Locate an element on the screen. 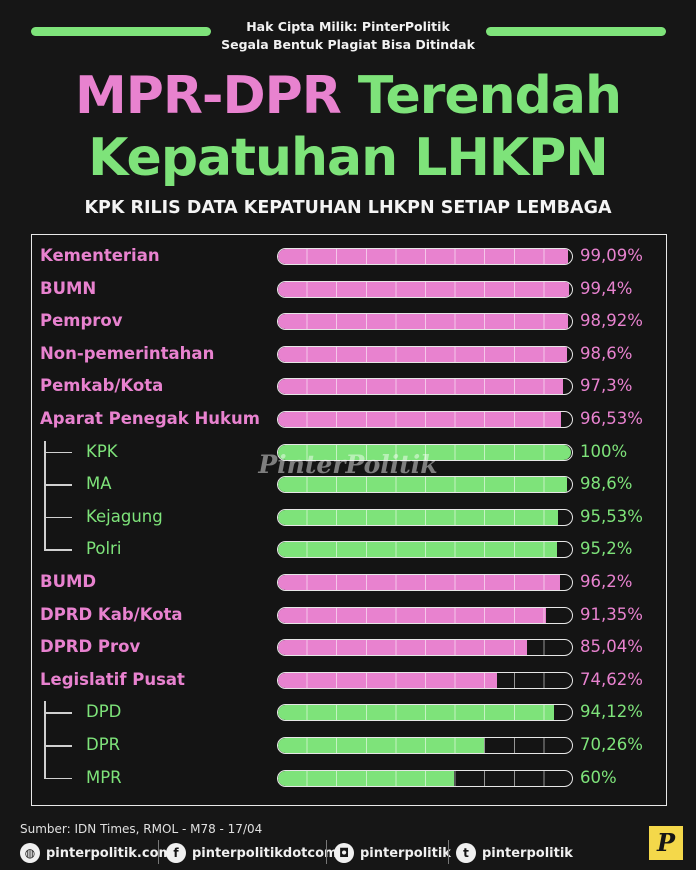 Image resolution: width=696 pixels, height=870 pixels. category-label: Kejagung is located at coordinates (124, 516).